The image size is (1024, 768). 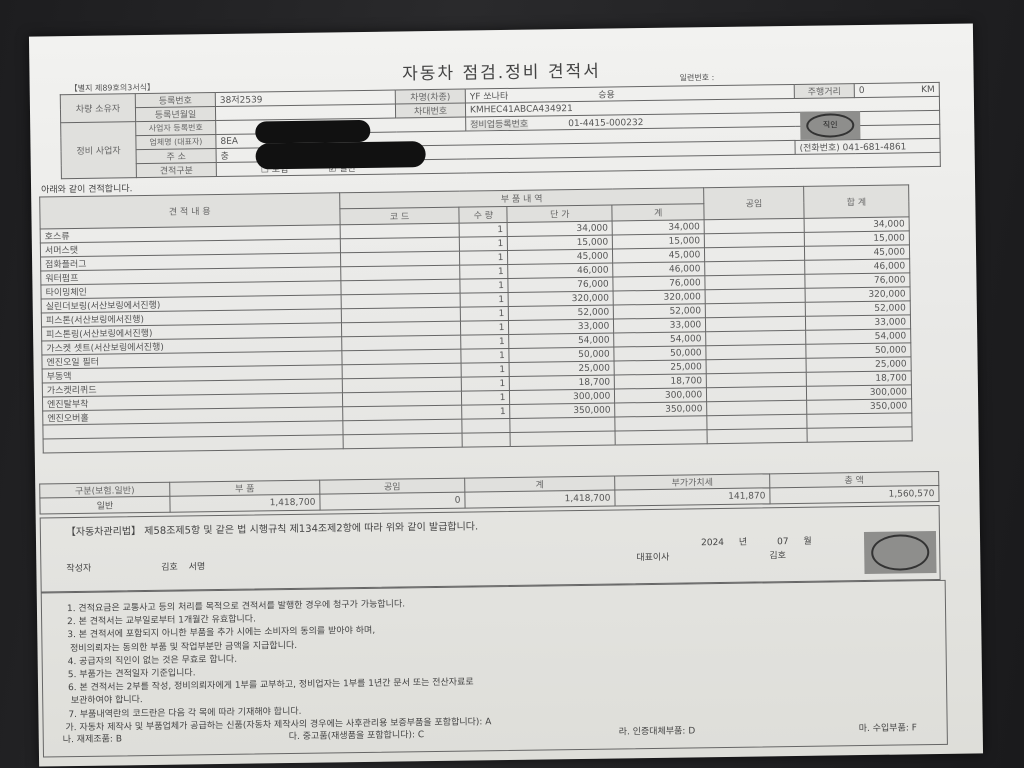 What do you see at coordinates (245, 503) in the screenshot?
I see `sum-parts: 1,418,700` at bounding box center [245, 503].